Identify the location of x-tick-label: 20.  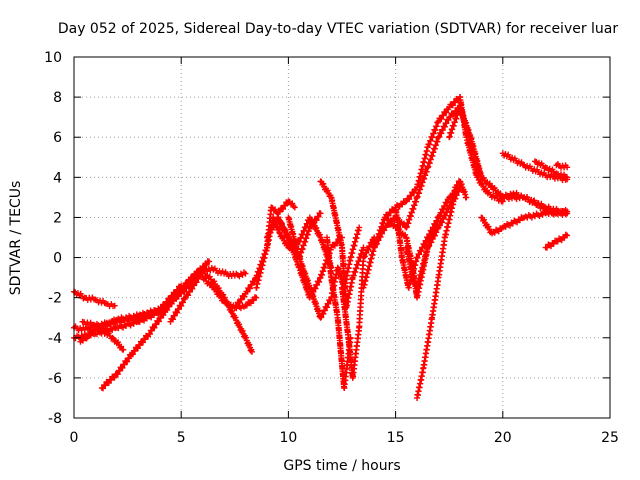
(503, 438).